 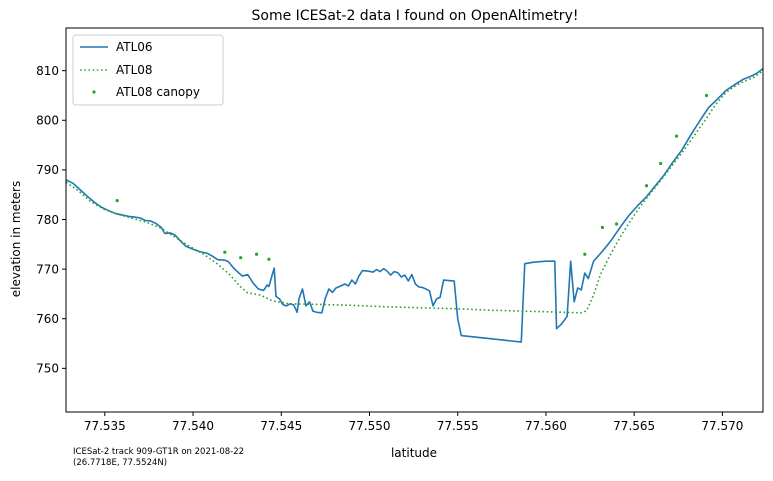 What do you see at coordinates (47, 170) in the screenshot?
I see `y-tick-label: 790` at bounding box center [47, 170].